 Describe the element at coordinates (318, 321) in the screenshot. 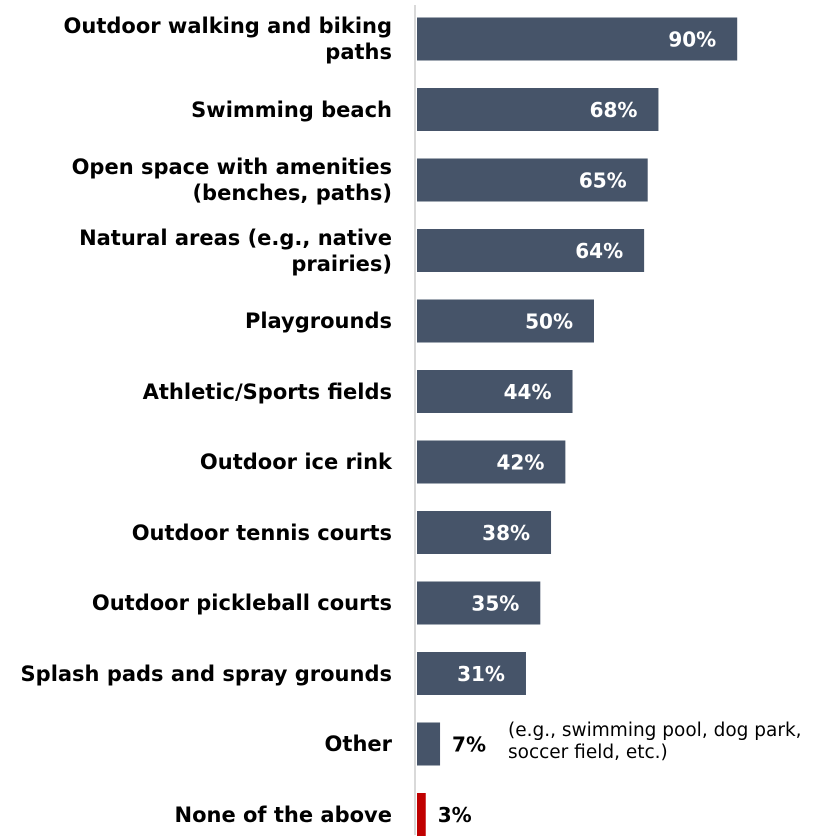

I see `category-label-text: Playgrounds` at that location.